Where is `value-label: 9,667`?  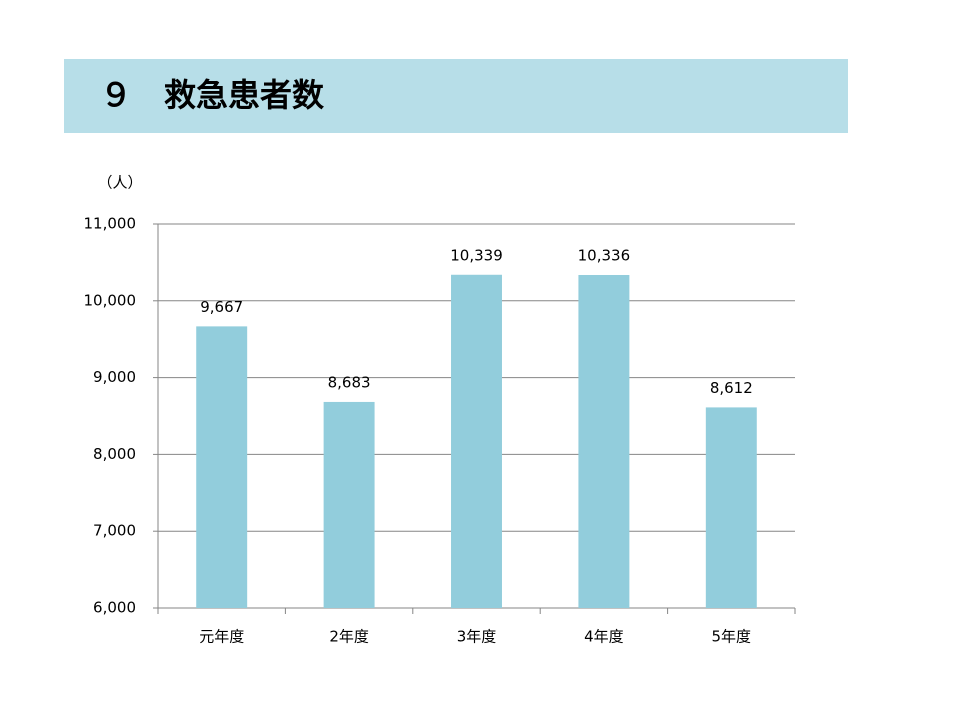
value-label: 9,667 is located at coordinates (221, 307).